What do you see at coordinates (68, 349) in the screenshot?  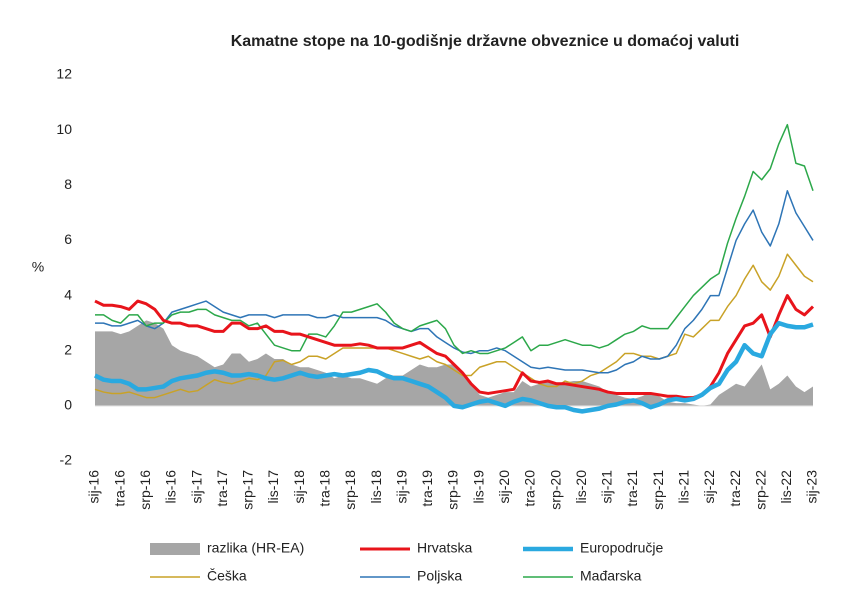 I see `y-tick-label: 2` at bounding box center [68, 349].